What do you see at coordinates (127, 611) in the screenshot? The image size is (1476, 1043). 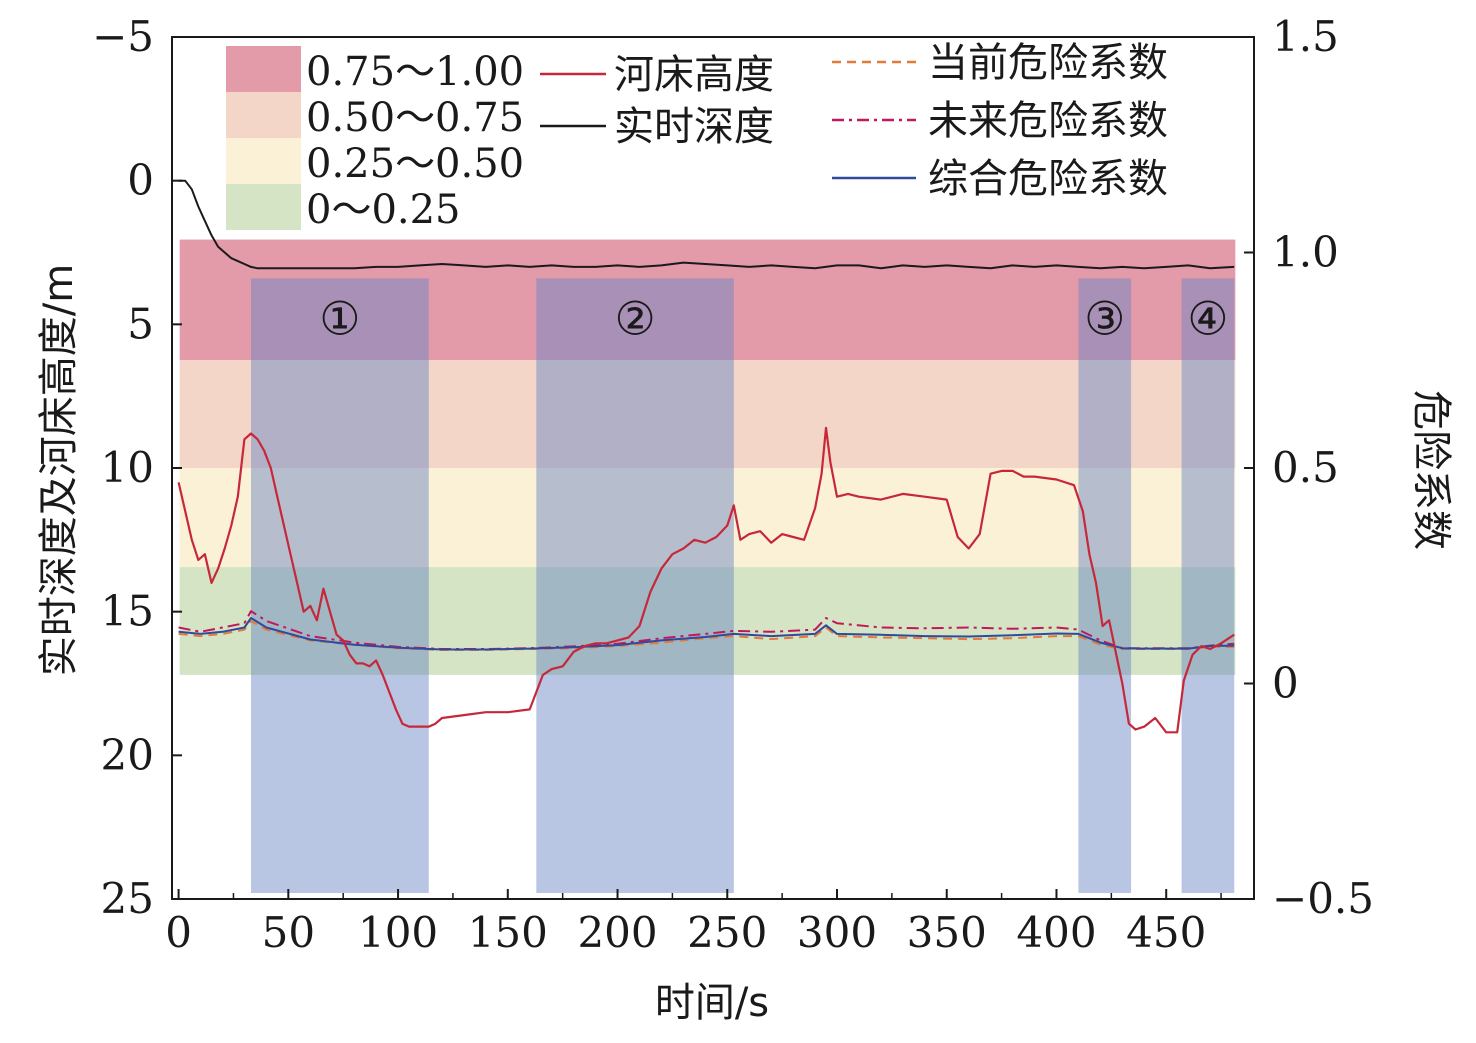 I see `y-left-tick-label-4: 15` at bounding box center [127, 611].